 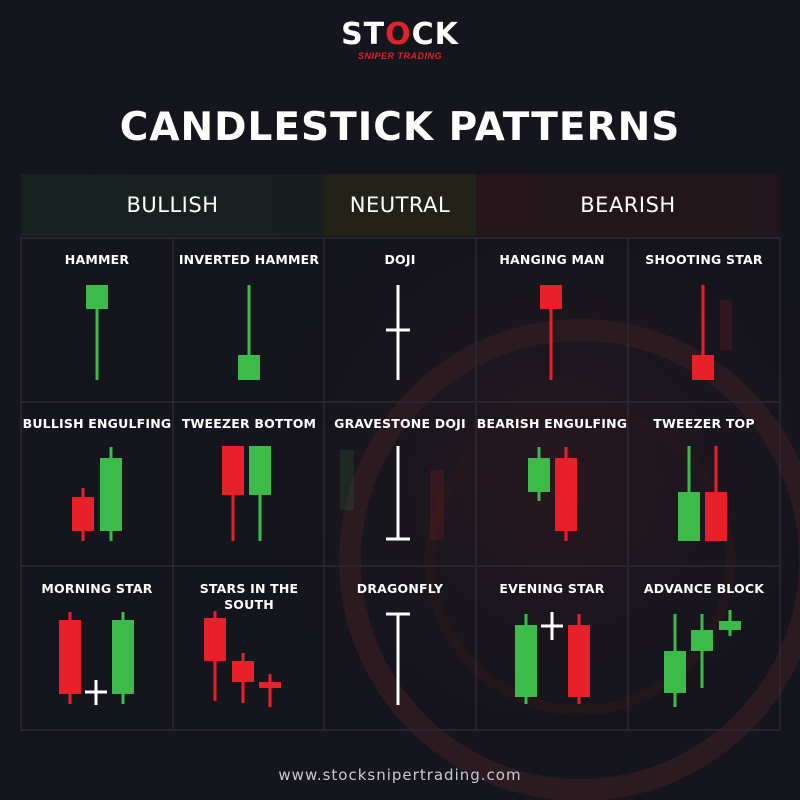 I want to click on category-bearish-label: BEARISH, so click(x=628, y=205).